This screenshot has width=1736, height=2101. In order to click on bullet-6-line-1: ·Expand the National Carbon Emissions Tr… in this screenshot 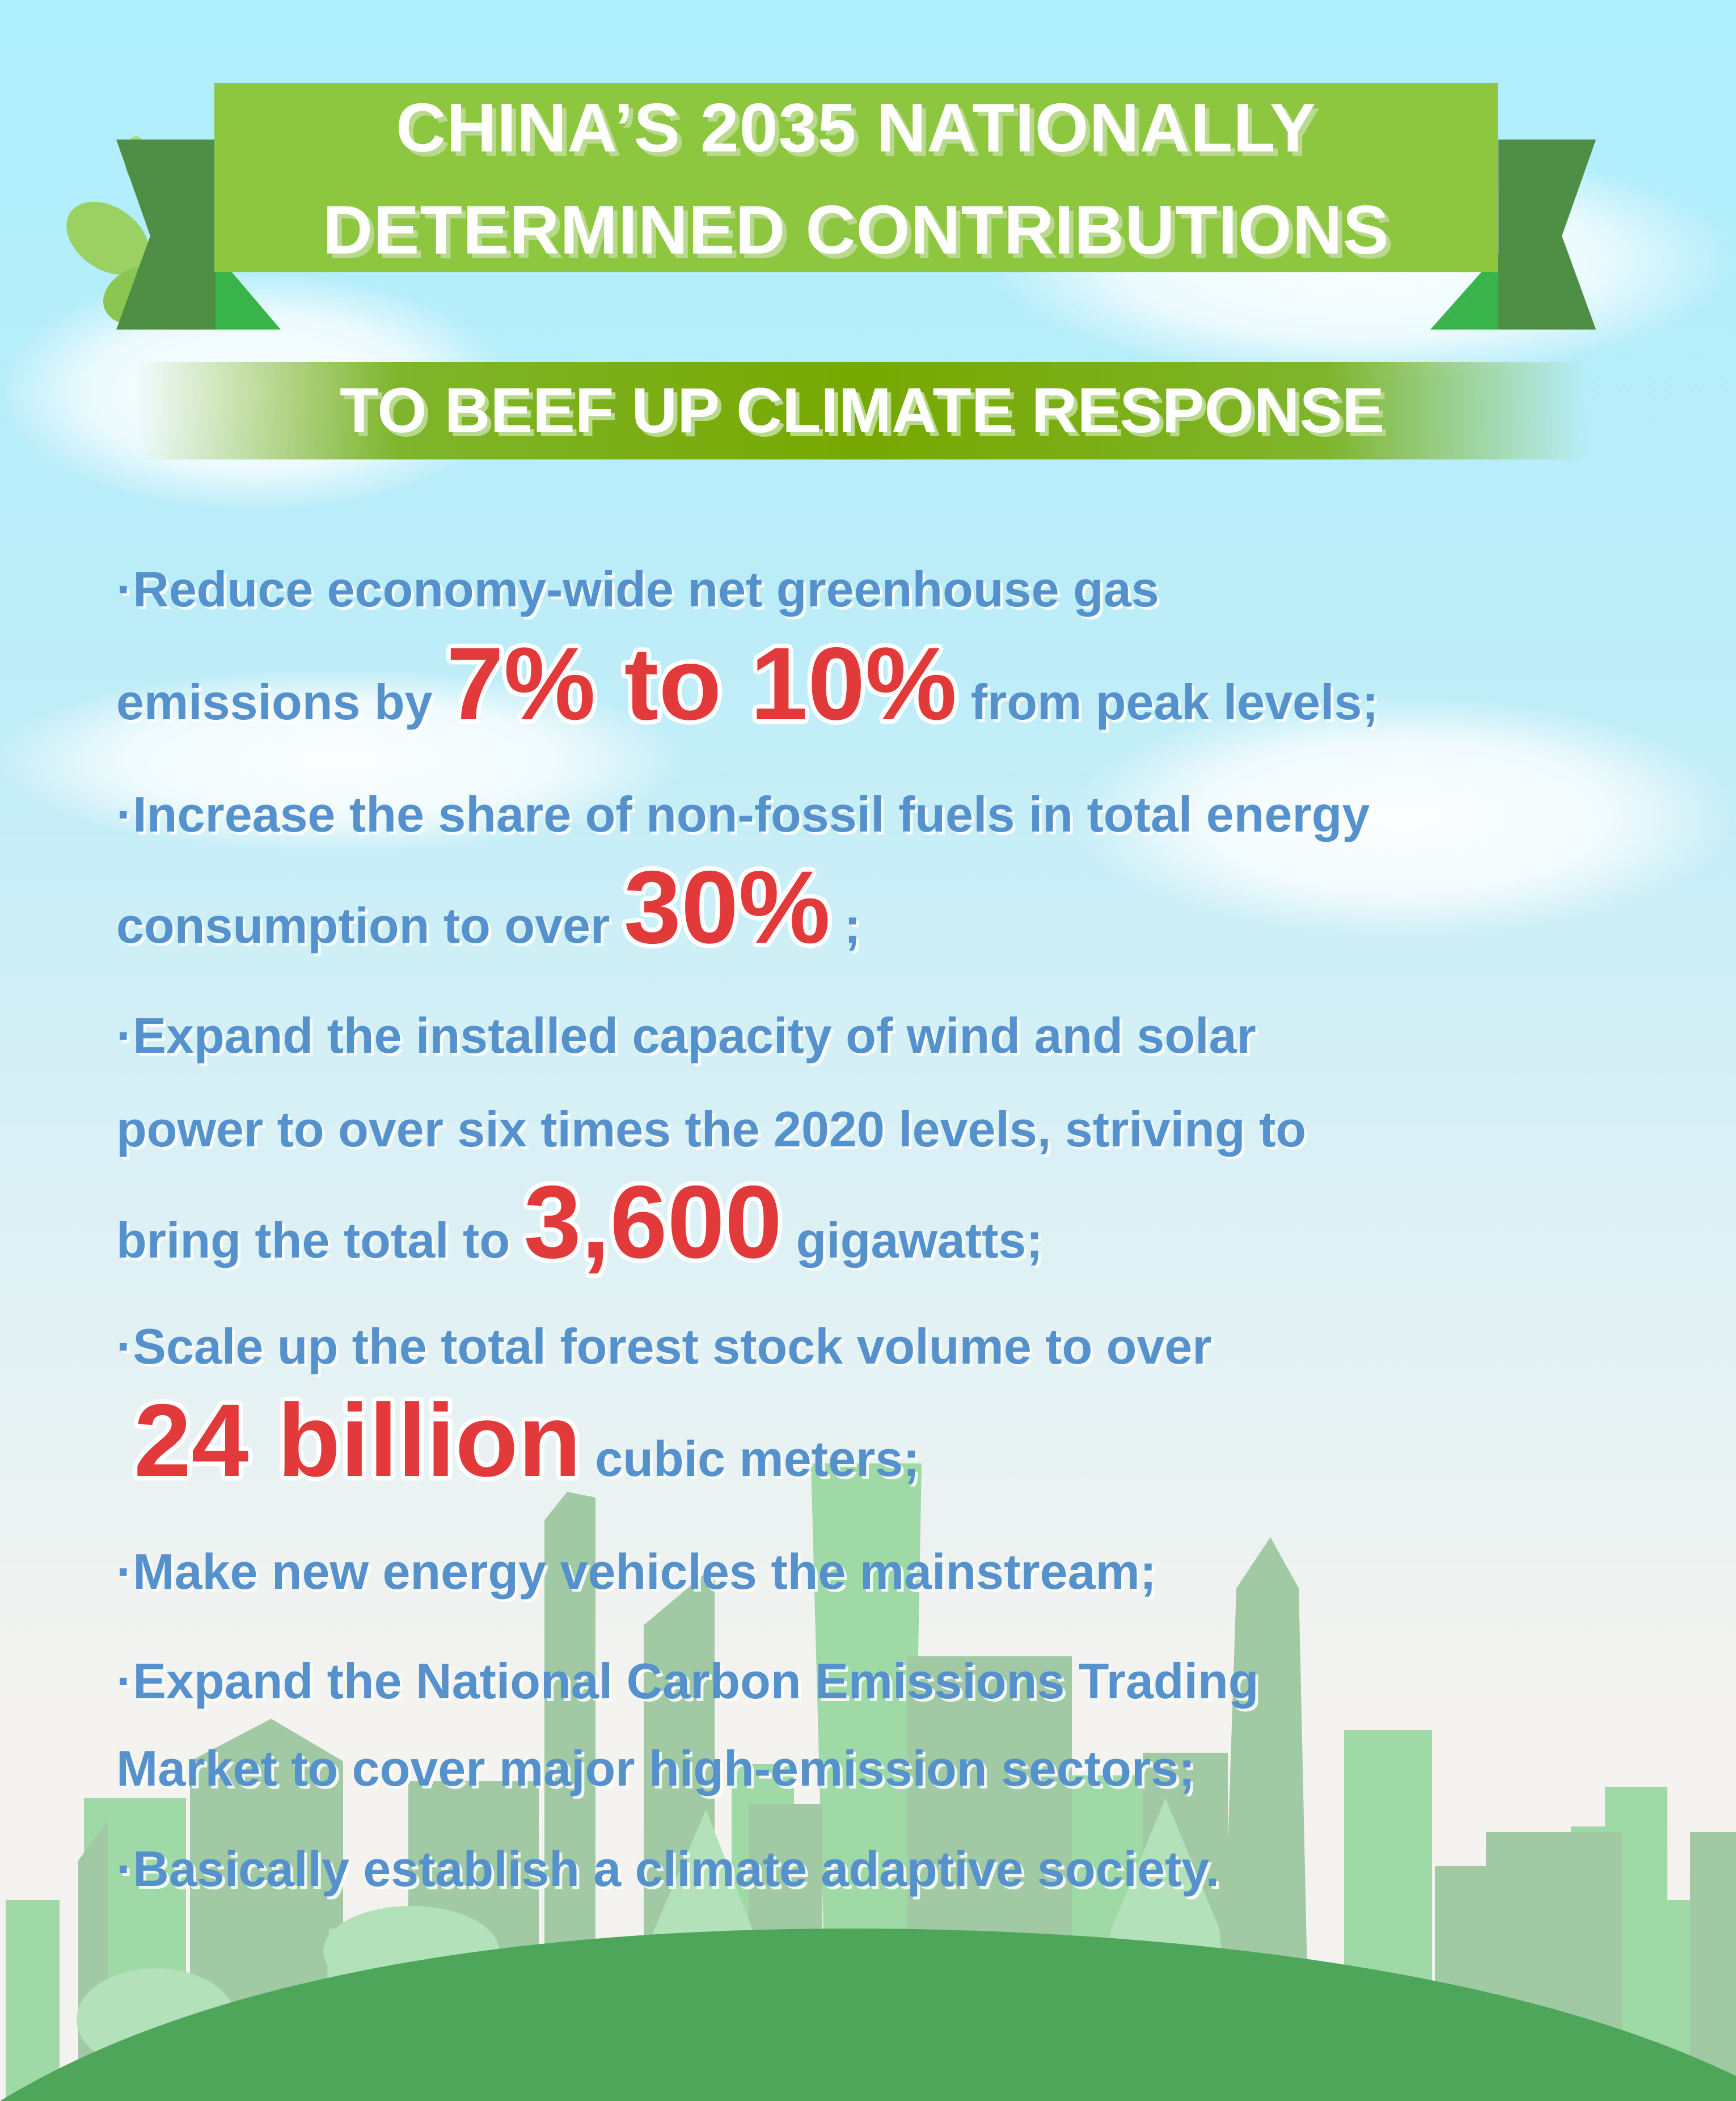, I will do `click(687, 1682)`.